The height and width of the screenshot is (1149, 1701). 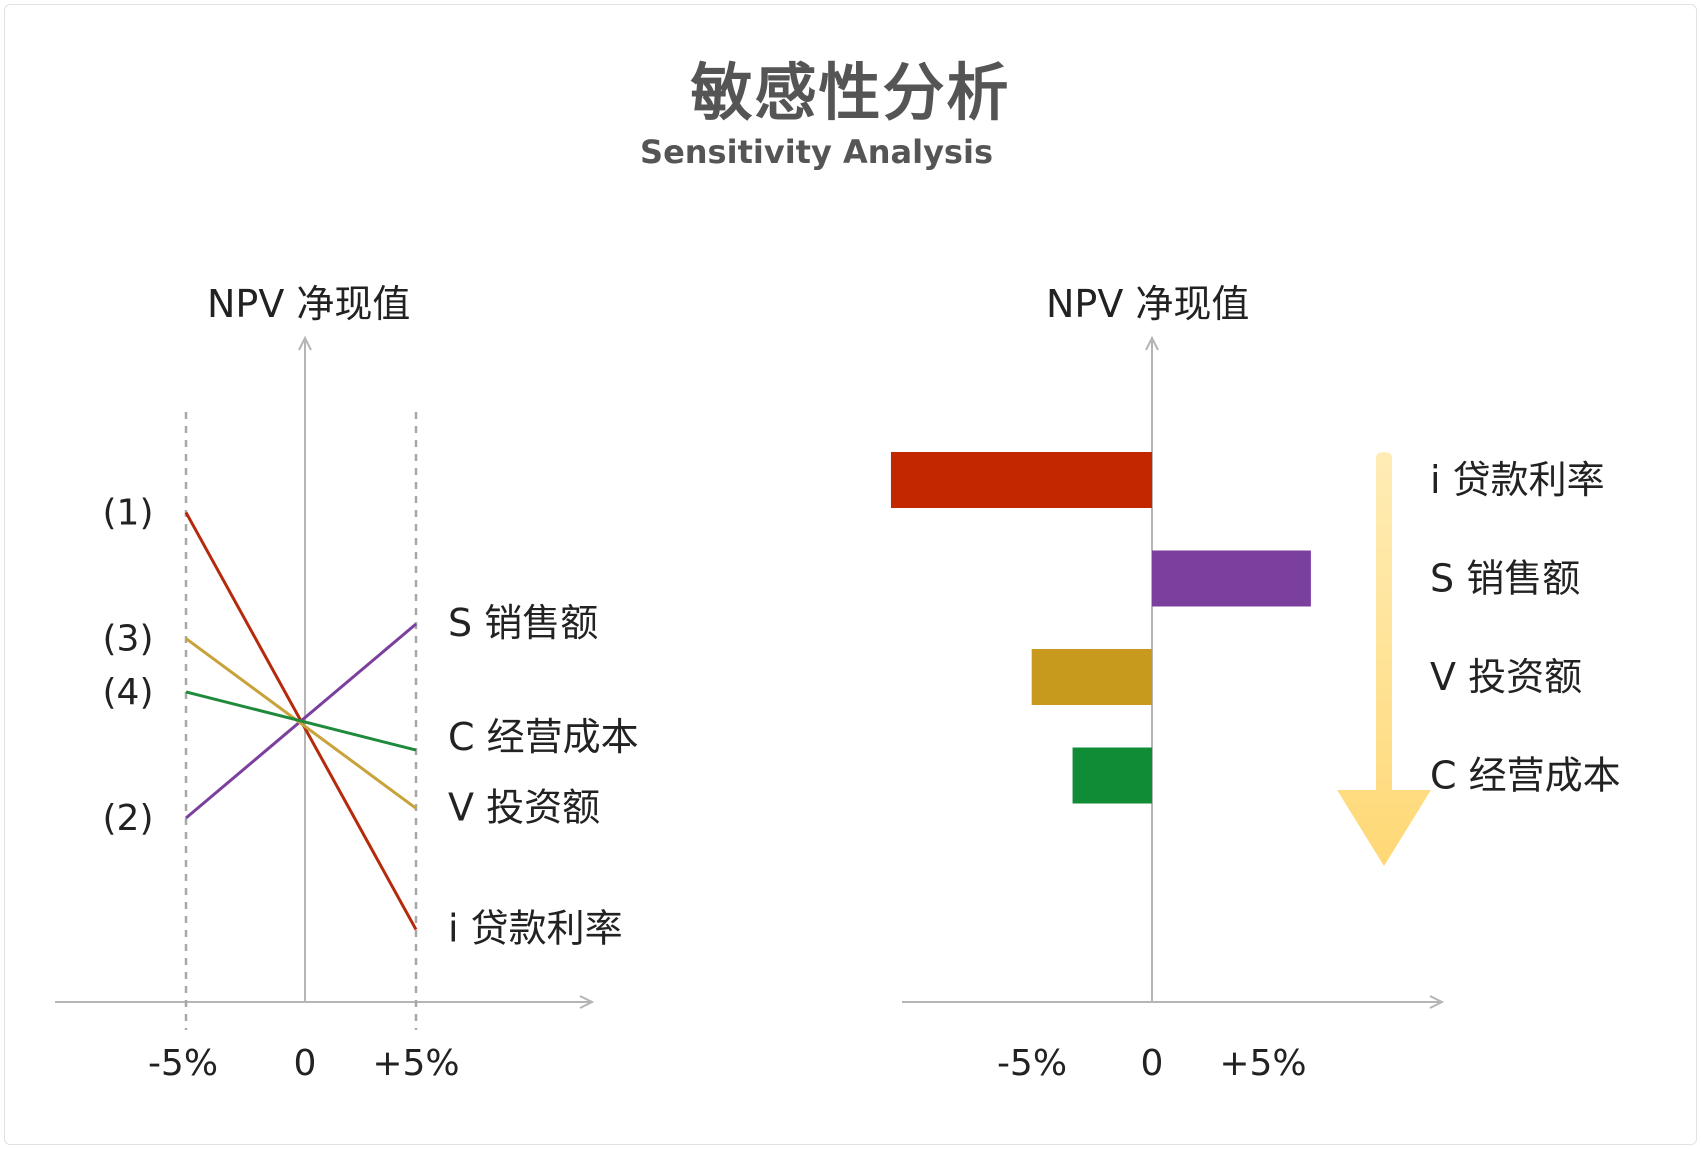 I want to click on line-chart-tick-plus5: +5%, so click(x=415, y=1063).